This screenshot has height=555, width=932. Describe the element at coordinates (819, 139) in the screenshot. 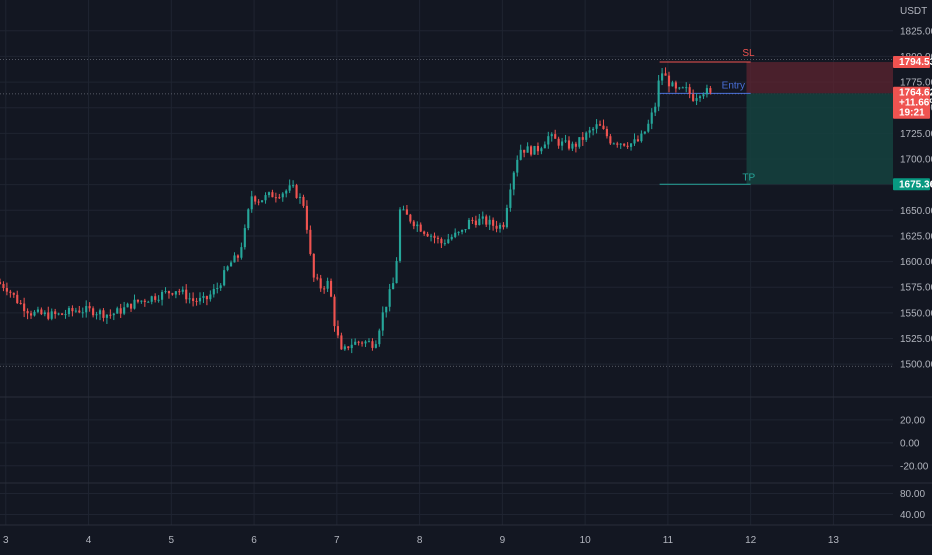

I see `take-profit-zone` at that location.